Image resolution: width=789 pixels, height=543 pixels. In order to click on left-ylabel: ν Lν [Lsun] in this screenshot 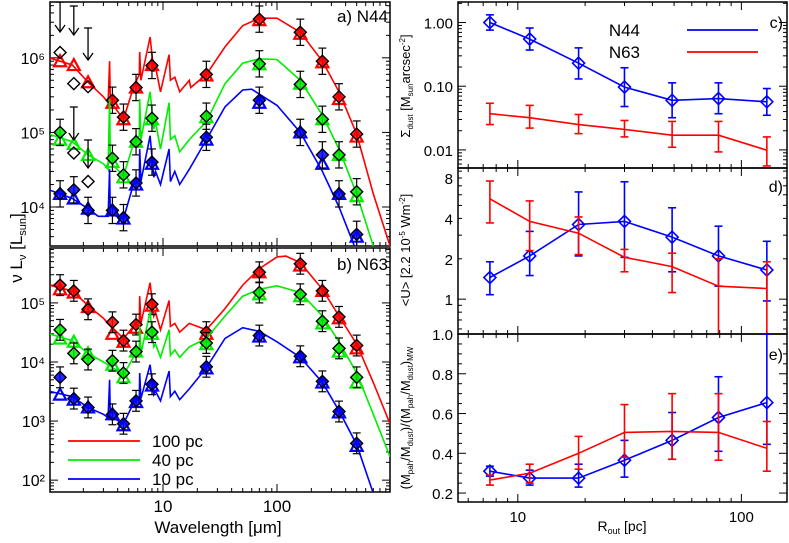, I will do `click(18, 248)`.